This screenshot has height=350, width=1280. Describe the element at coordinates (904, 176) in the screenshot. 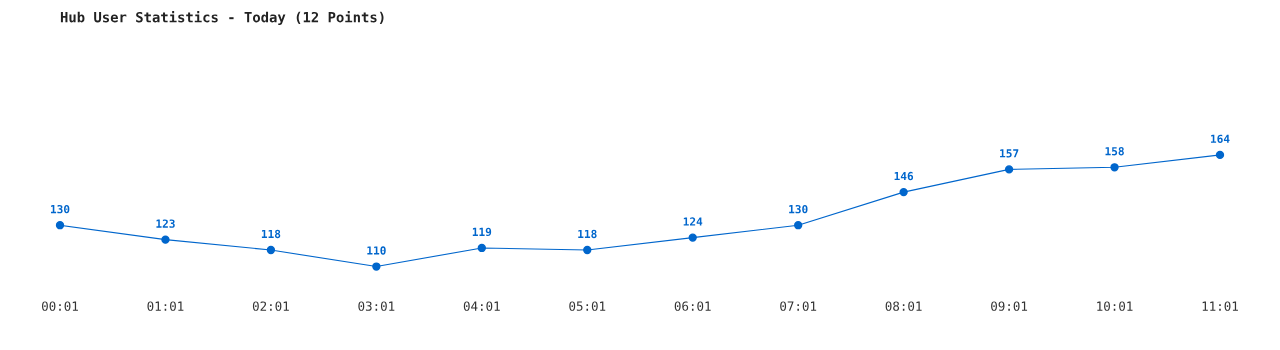

I see `data-label: 146` at that location.